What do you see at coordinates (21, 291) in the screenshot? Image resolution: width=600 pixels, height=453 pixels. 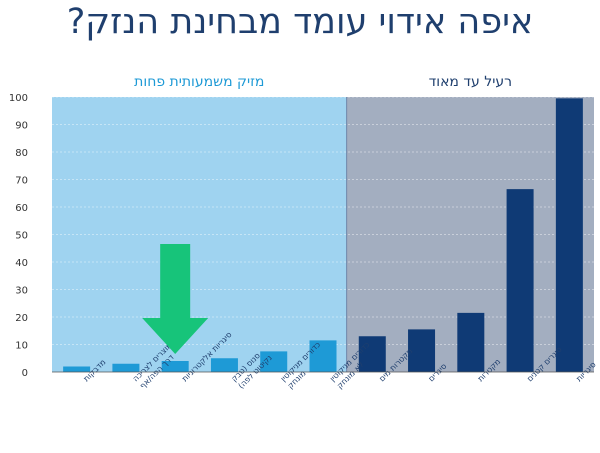 I see `y-tick-label: 30` at bounding box center [21, 291].